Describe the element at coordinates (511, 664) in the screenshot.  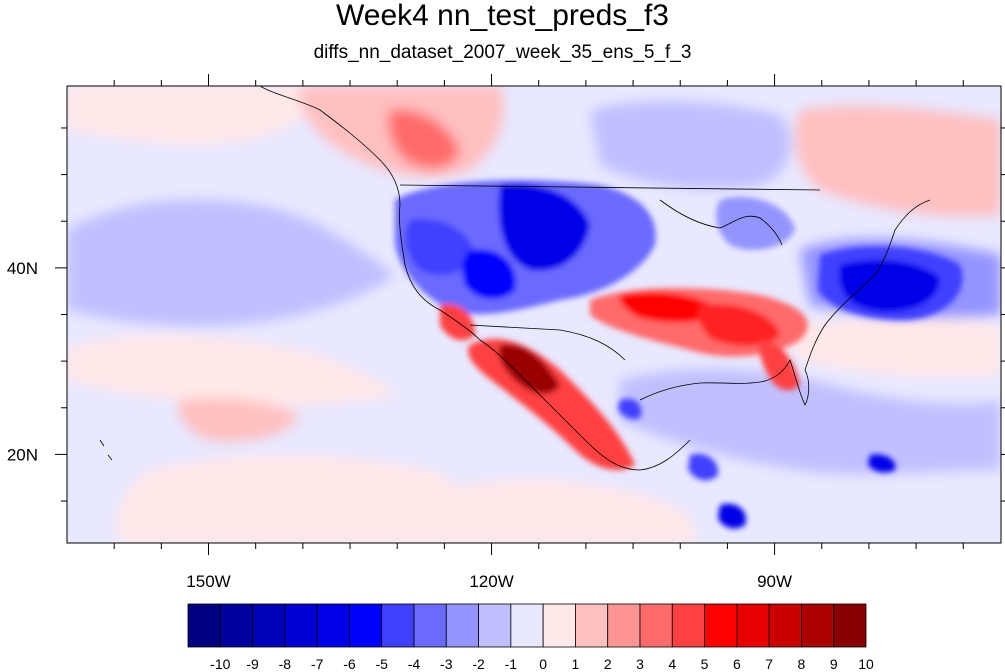
I see `colorbar-label: -1` at that location.